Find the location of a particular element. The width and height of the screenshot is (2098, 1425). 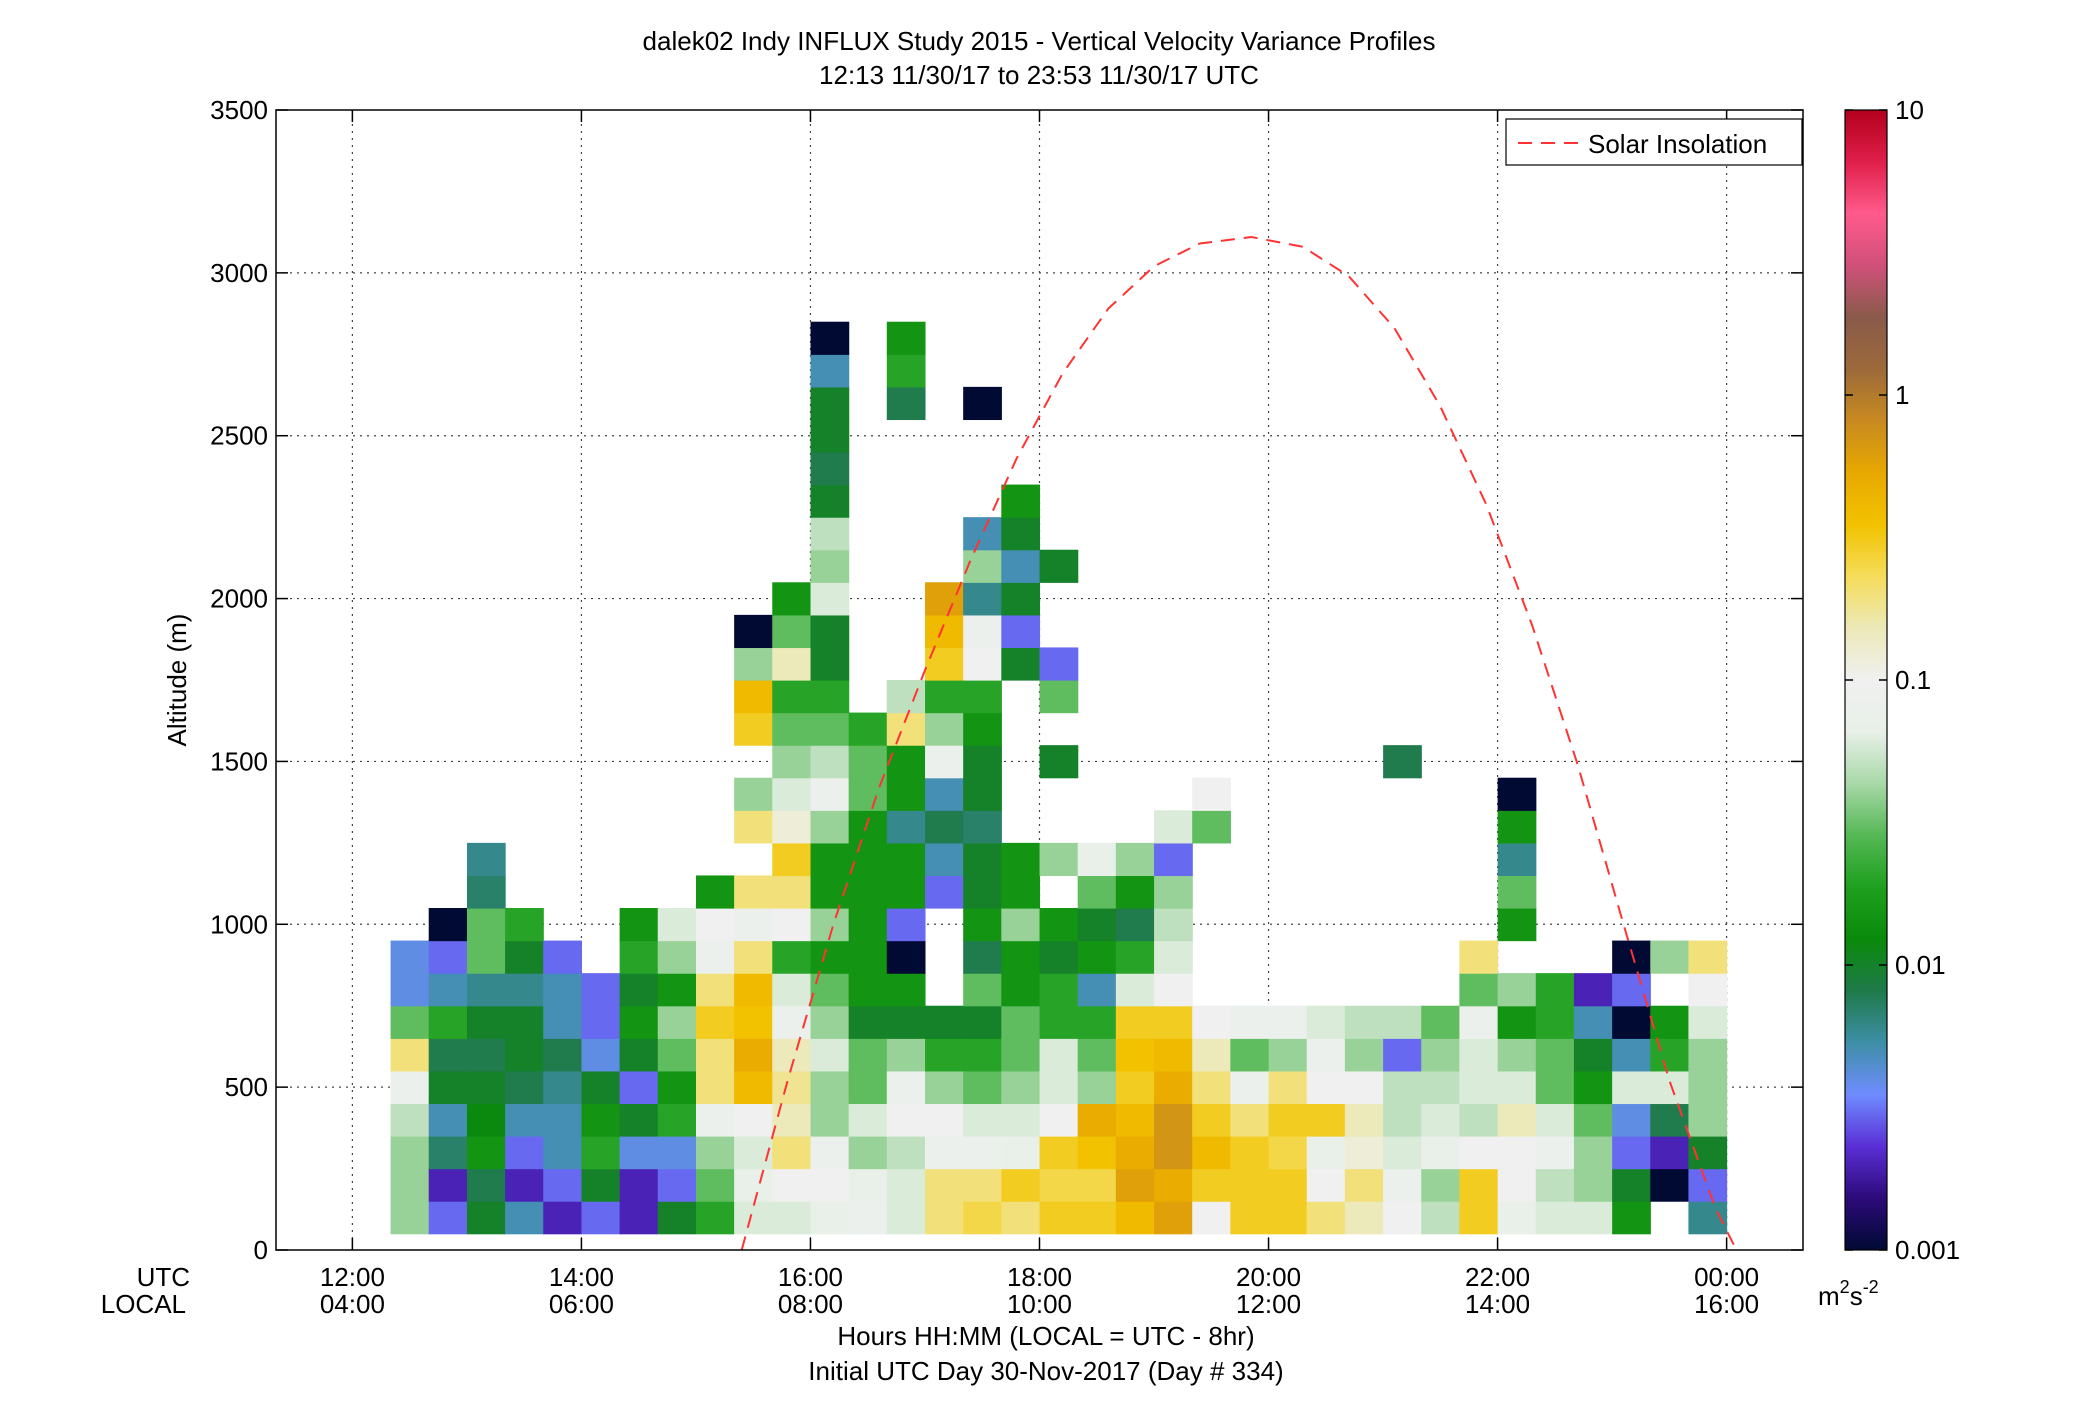

colorbar-units-mid: s is located at coordinates (1856, 1296).